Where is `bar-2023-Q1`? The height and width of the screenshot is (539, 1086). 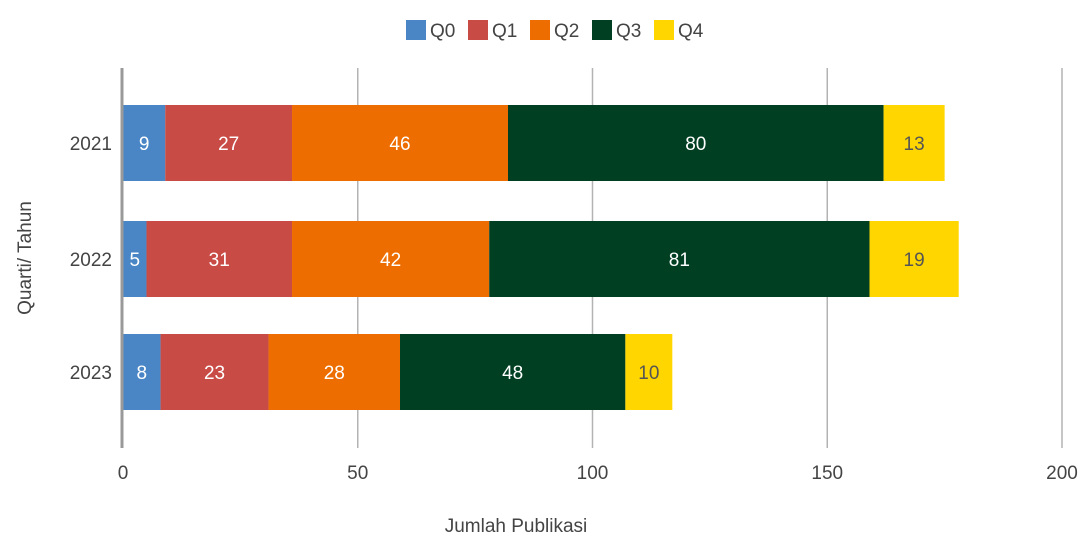
bar-2023-Q1 is located at coordinates (214, 372).